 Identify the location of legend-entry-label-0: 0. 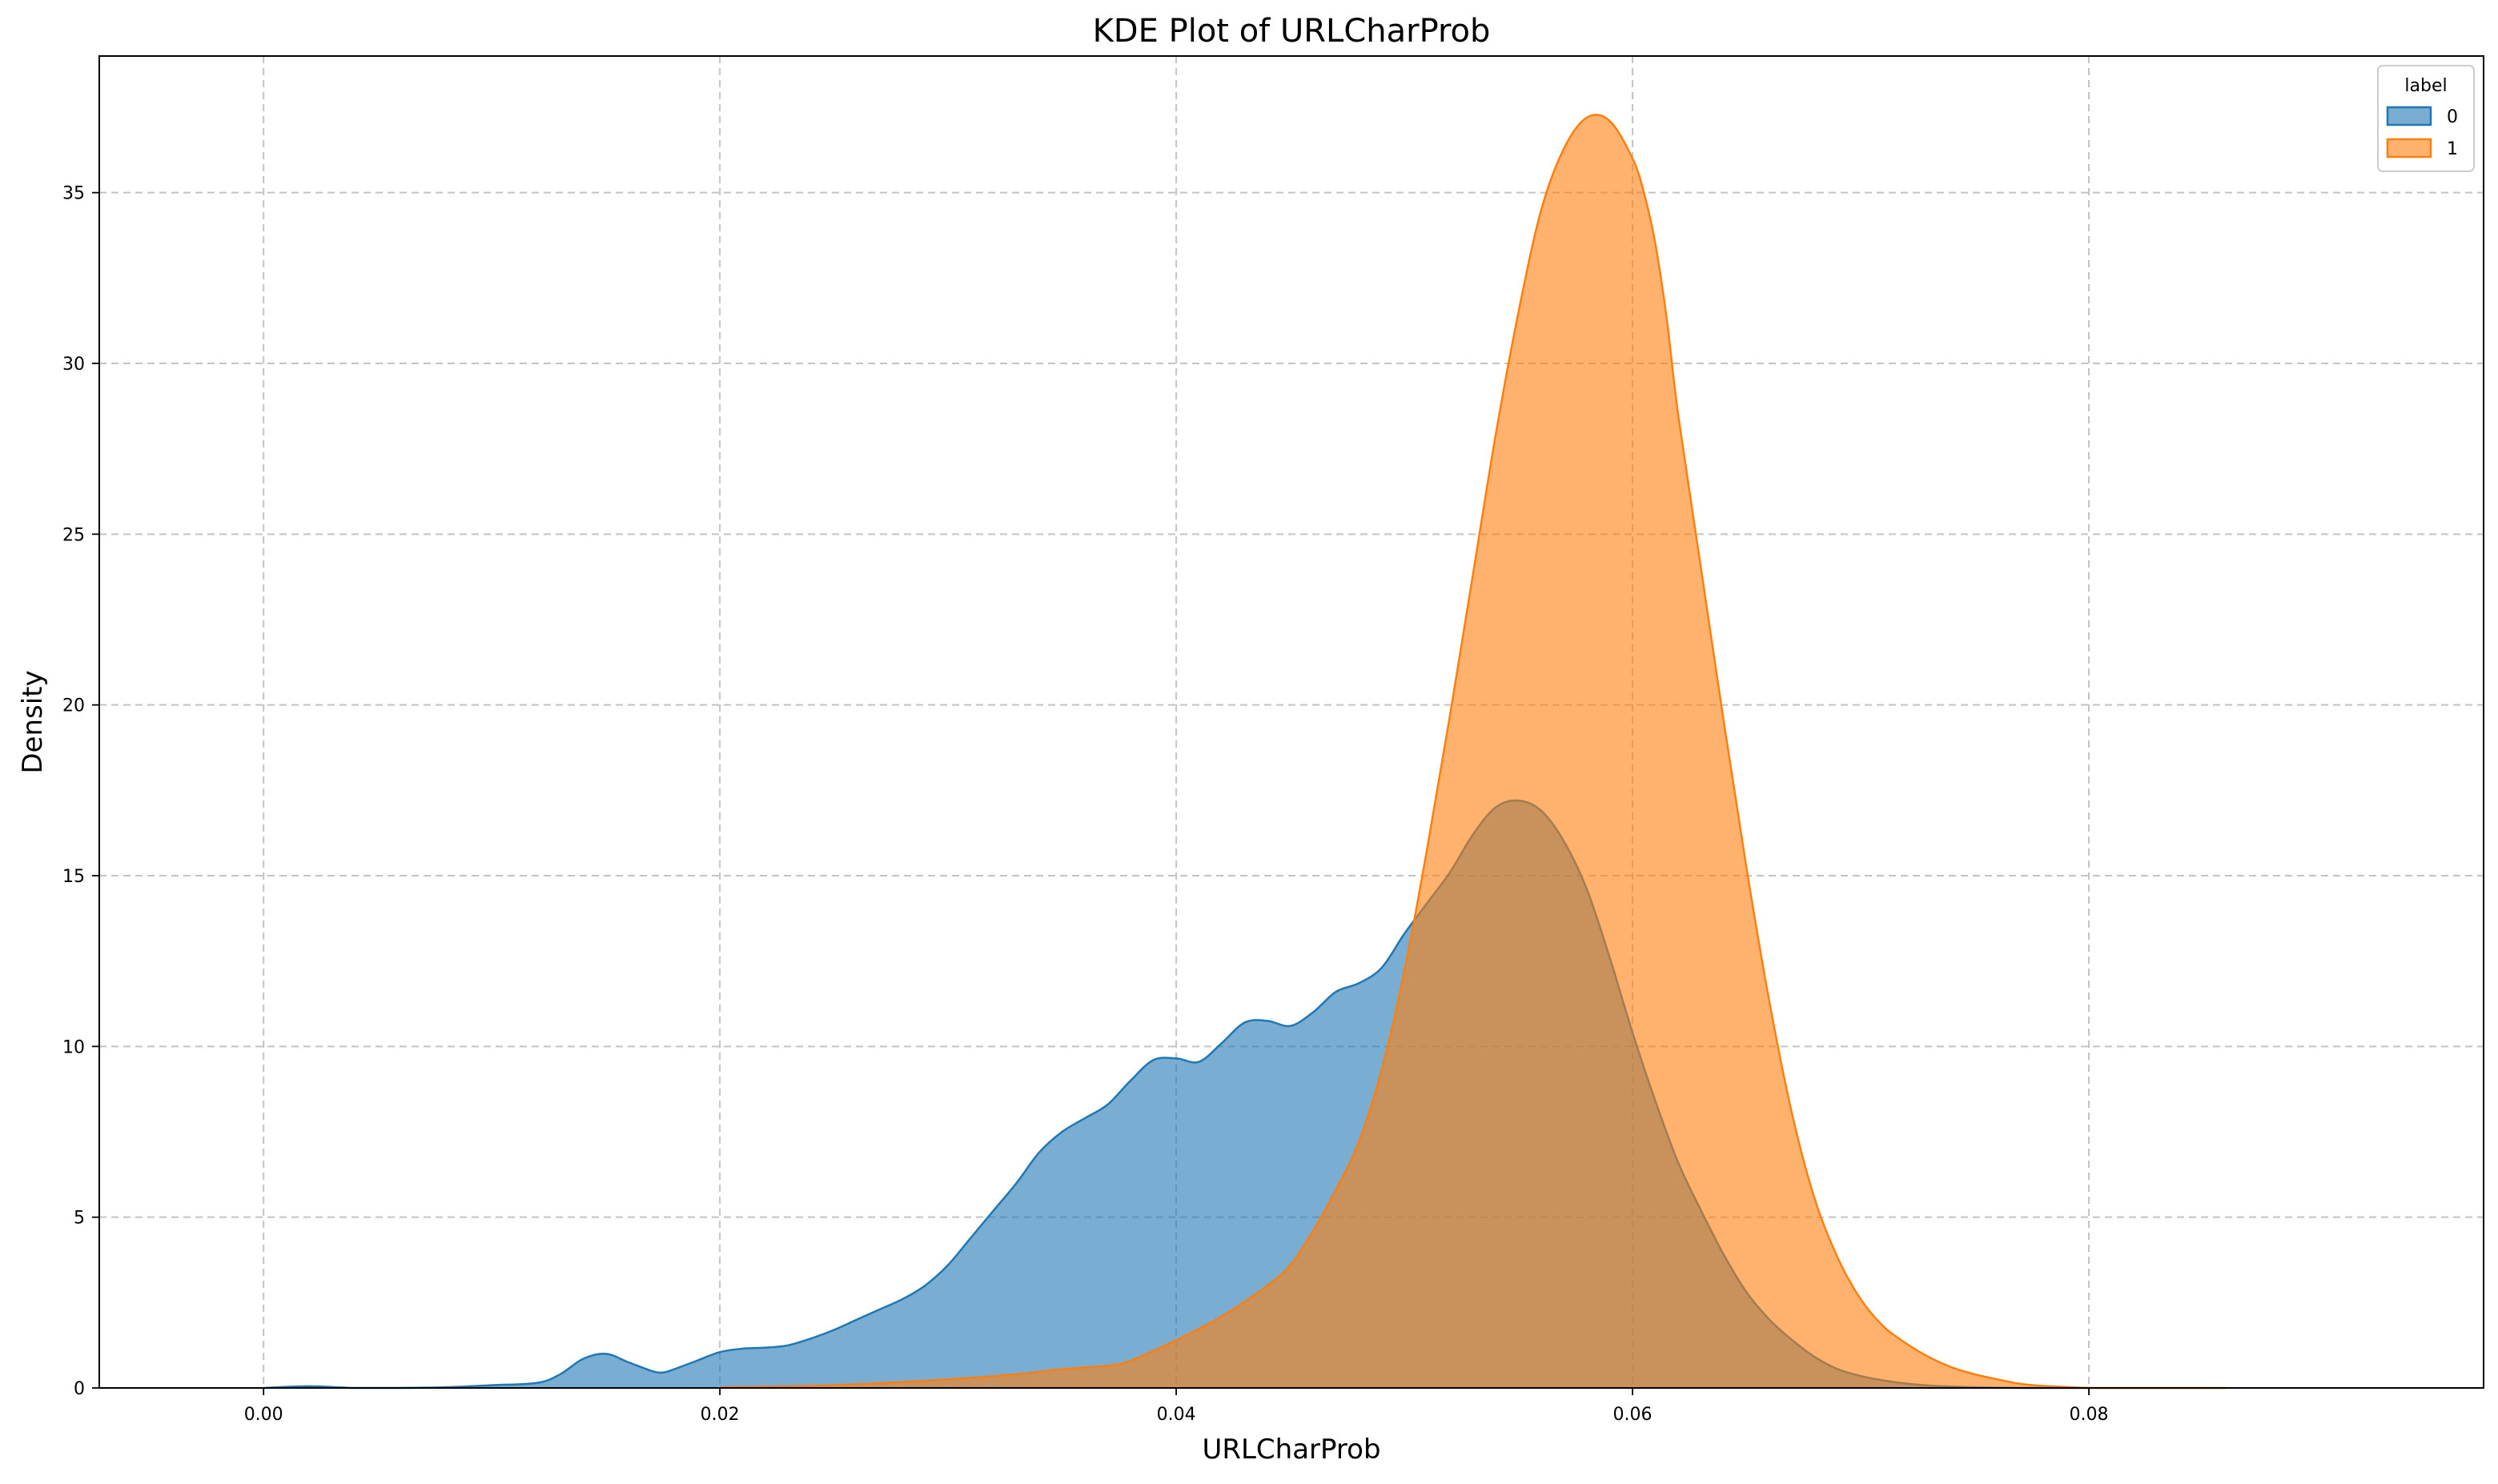
(2452, 117).